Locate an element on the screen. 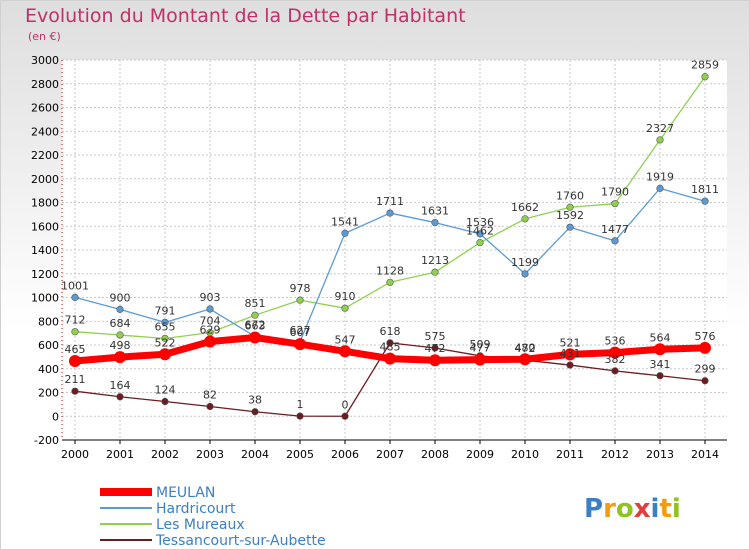  x-tick-label: 2007 is located at coordinates (390, 454).